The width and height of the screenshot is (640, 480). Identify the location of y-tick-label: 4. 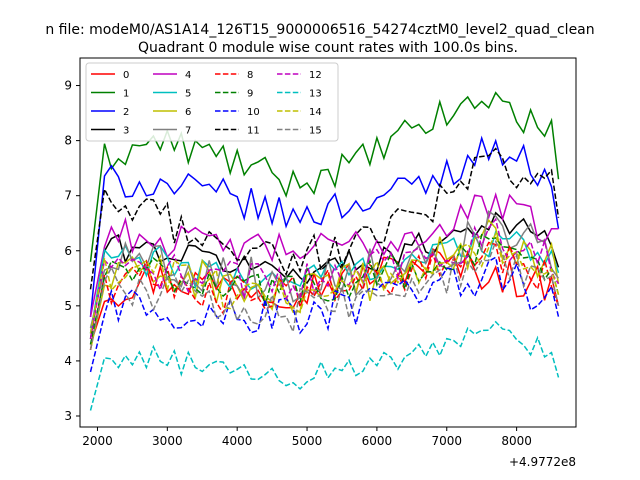
(68, 361).